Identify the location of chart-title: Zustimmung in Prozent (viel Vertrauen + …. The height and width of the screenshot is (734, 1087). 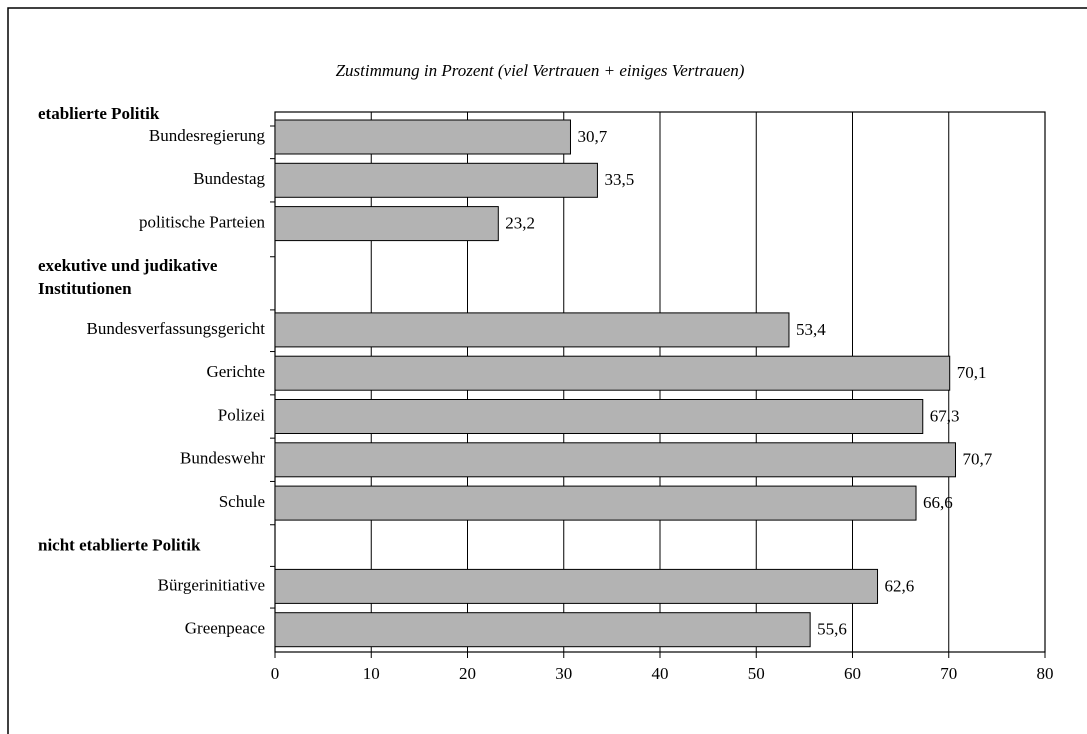
(540, 70).